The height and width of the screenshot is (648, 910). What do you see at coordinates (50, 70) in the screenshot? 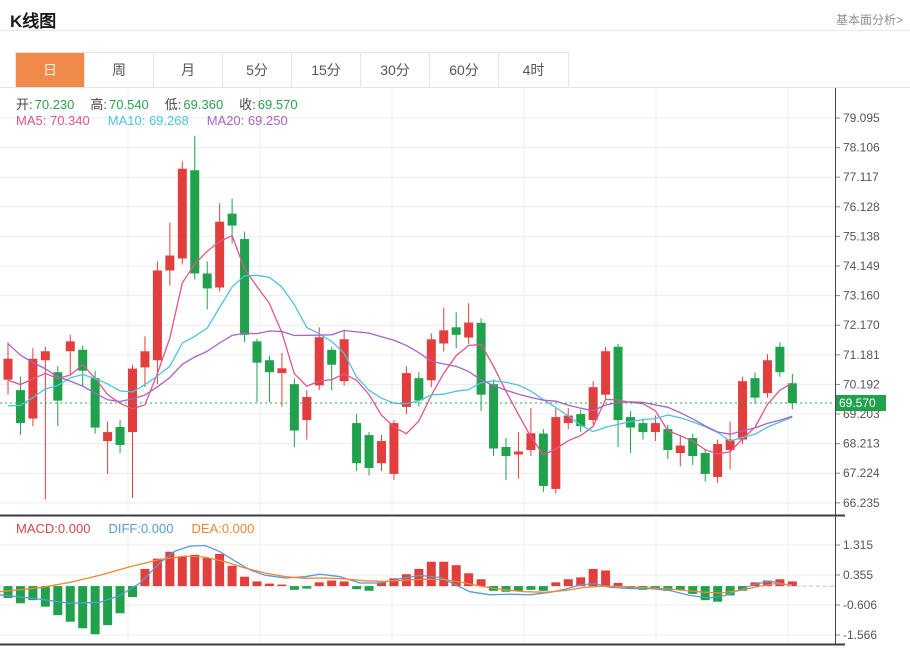
I see `tab-period-0: 日` at bounding box center [50, 70].